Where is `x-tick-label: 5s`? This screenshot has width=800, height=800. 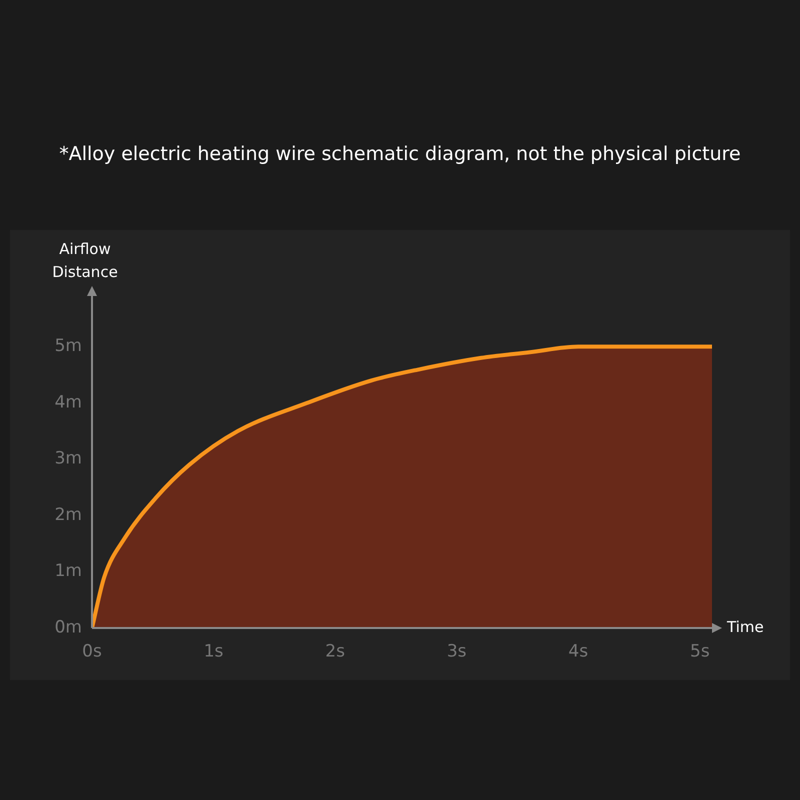
x-tick-label: 5s is located at coordinates (700, 652).